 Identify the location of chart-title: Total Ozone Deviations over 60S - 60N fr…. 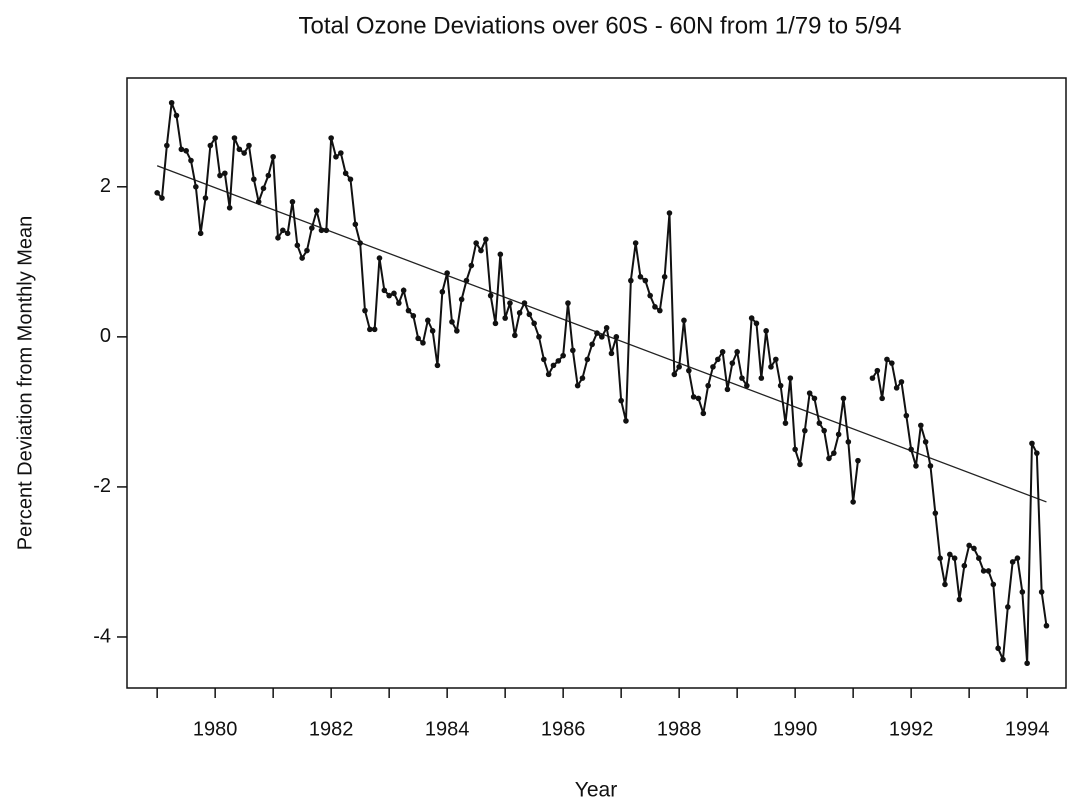
(600, 25).